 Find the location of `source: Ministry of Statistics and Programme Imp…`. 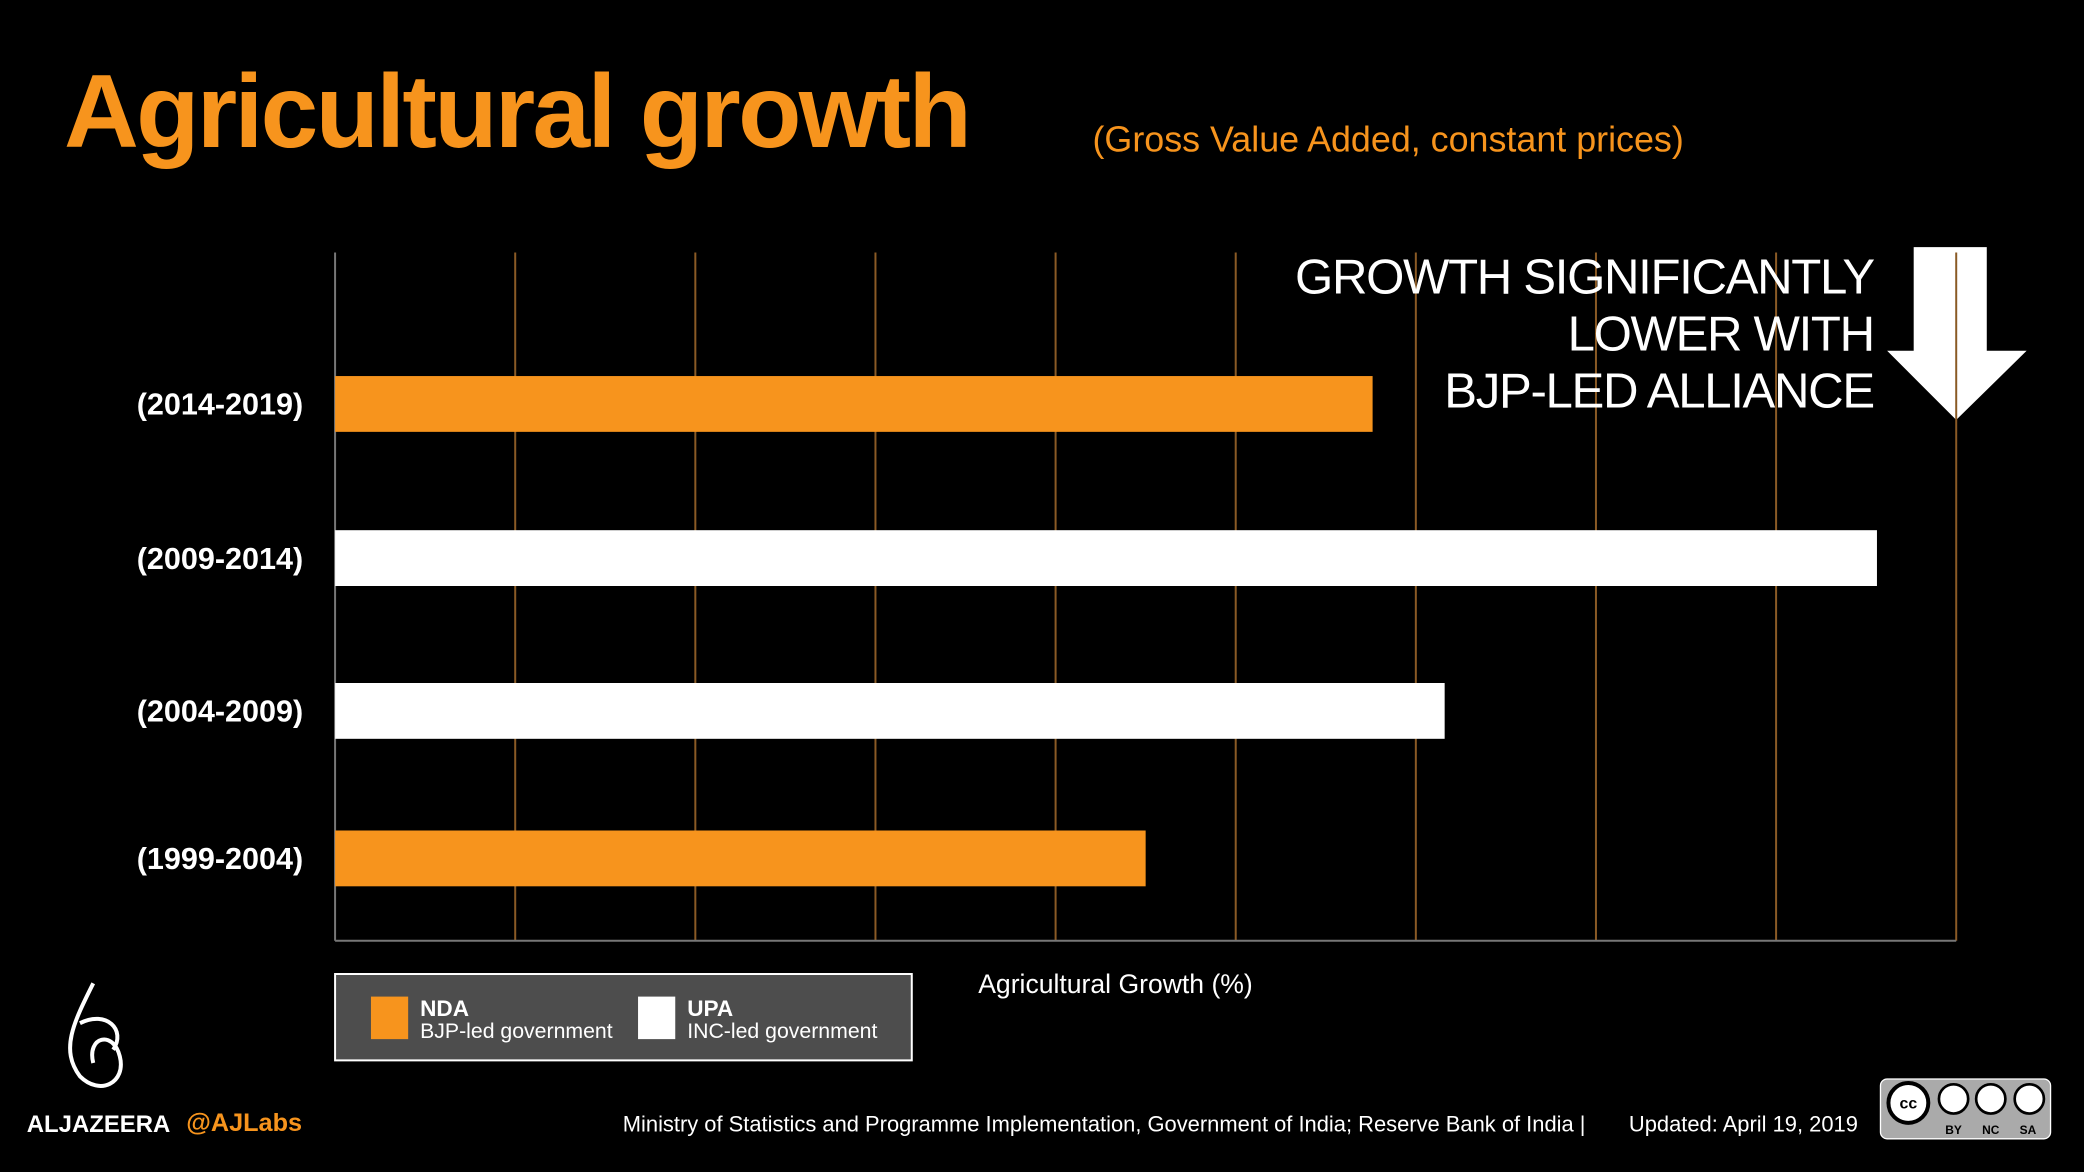

source: Ministry of Statistics and Programme Imp… is located at coordinates (1104, 1123).